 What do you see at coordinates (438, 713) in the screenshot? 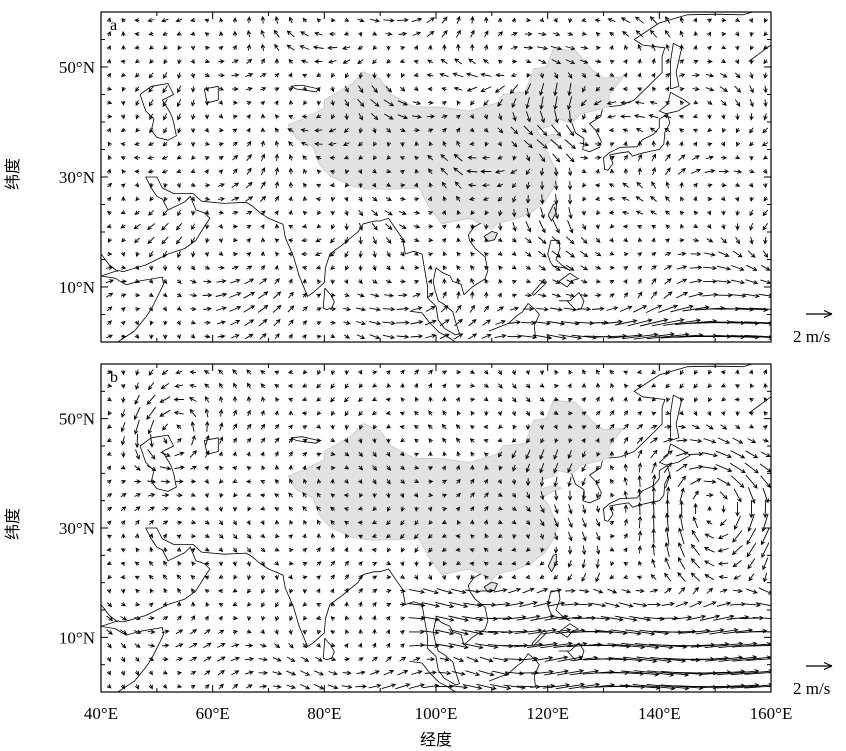
I see `x-axis-tick-labels: 40°E 60°E 80°E 100°E 120°E 140°E 160°E` at bounding box center [438, 713].